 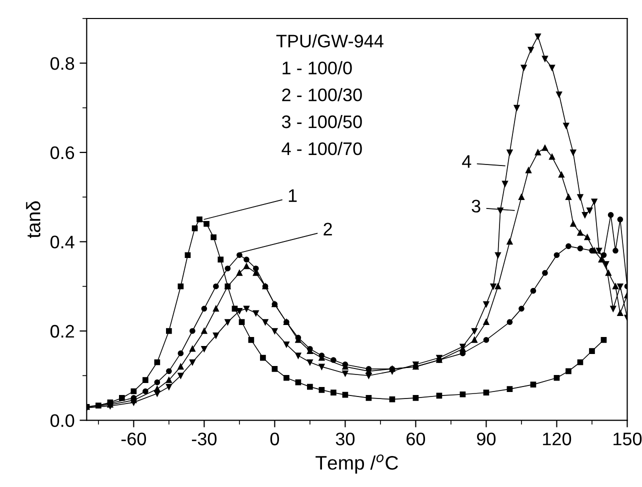 What do you see at coordinates (486, 439) in the screenshot?
I see `x-tick-label: 90` at bounding box center [486, 439].